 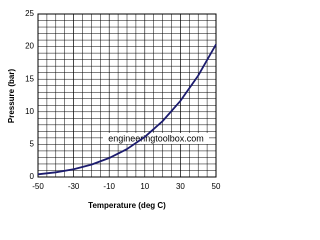 What do you see at coordinates (29, 13) in the screenshot?
I see `y-tick-label: 25` at bounding box center [29, 13].